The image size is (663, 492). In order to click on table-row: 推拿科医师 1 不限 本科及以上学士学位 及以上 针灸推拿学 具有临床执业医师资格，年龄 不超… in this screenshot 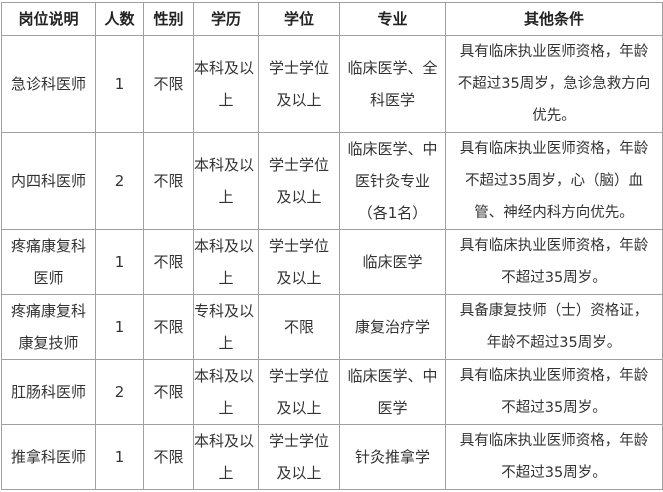, I will do `click(332, 457)`.